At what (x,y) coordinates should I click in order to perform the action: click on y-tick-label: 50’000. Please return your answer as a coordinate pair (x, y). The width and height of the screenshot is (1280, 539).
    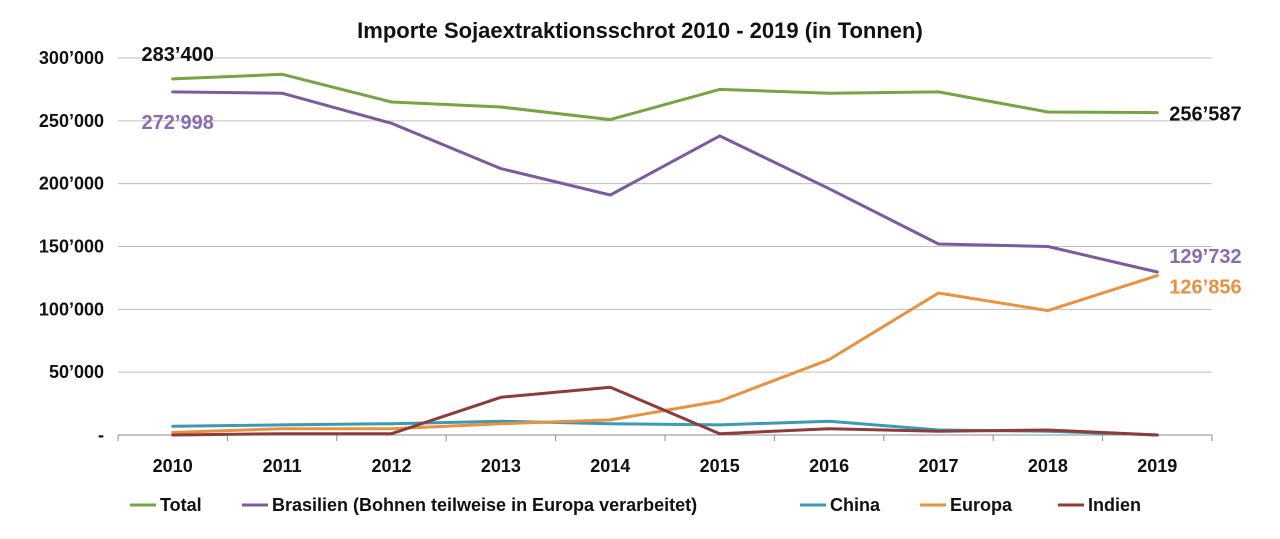
    Looking at the image, I should click on (76, 372).